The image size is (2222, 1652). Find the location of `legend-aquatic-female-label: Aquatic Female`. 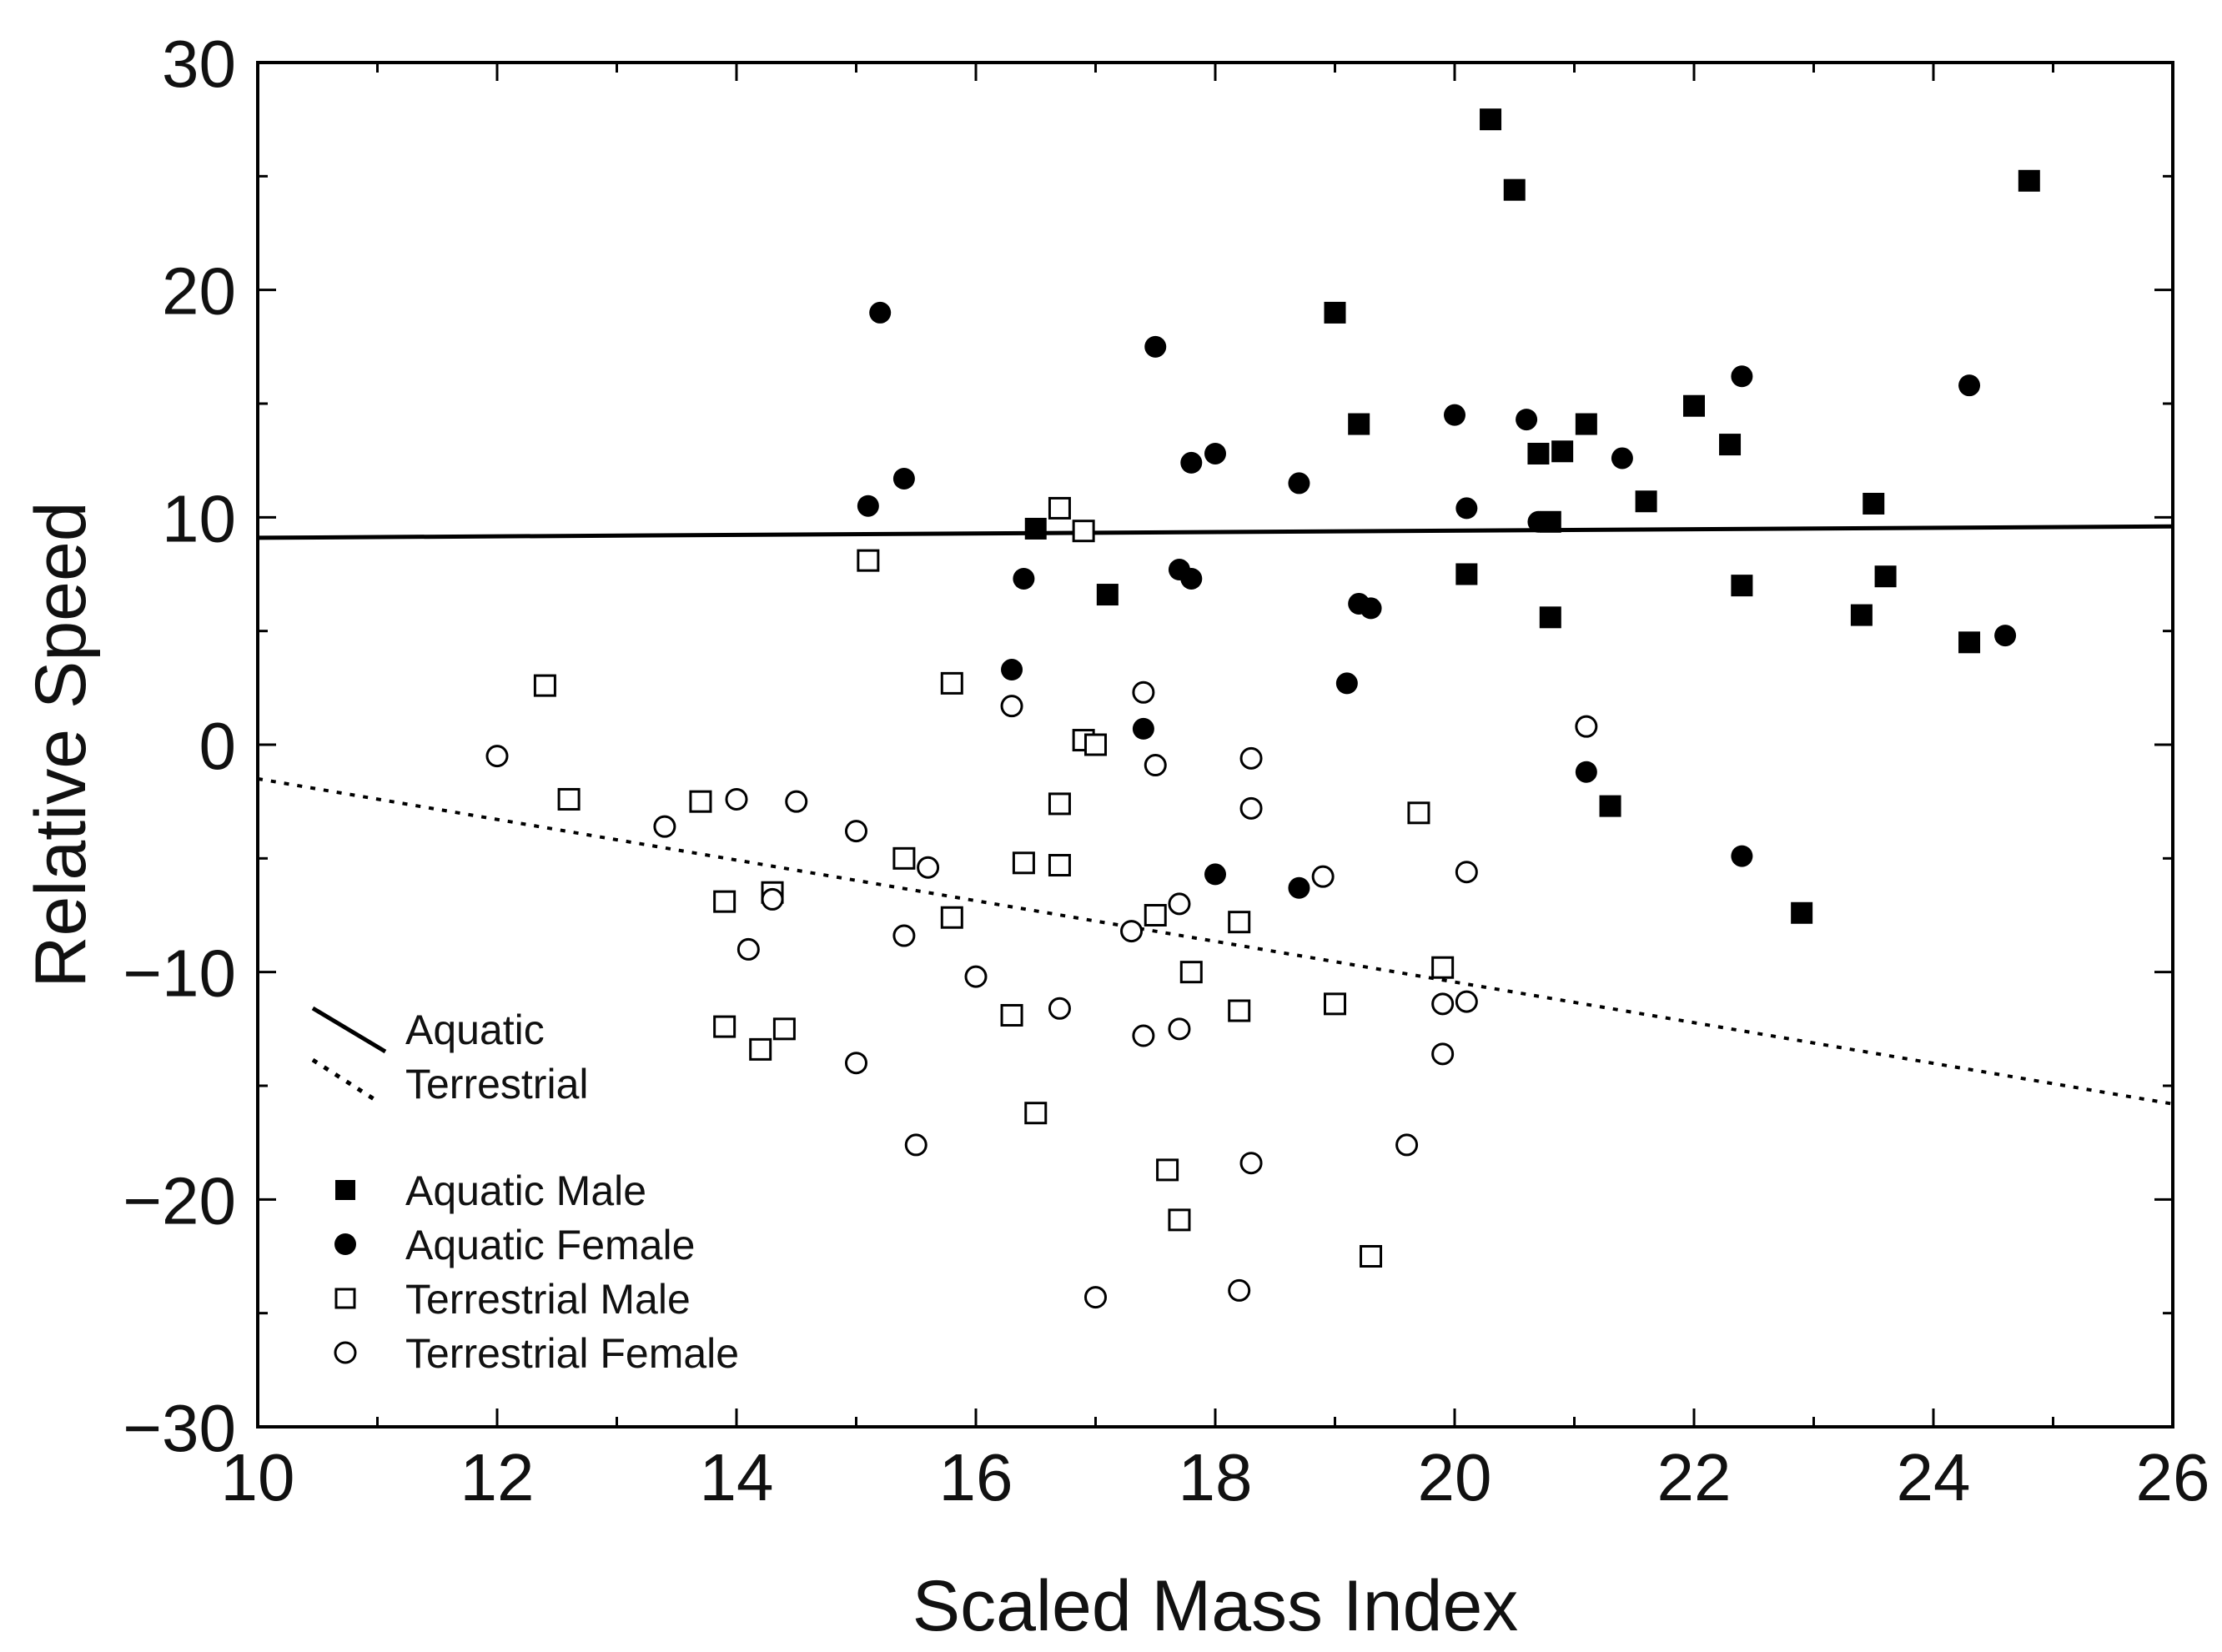

legend-aquatic-female-label: Aquatic Female is located at coordinates (550, 1245).